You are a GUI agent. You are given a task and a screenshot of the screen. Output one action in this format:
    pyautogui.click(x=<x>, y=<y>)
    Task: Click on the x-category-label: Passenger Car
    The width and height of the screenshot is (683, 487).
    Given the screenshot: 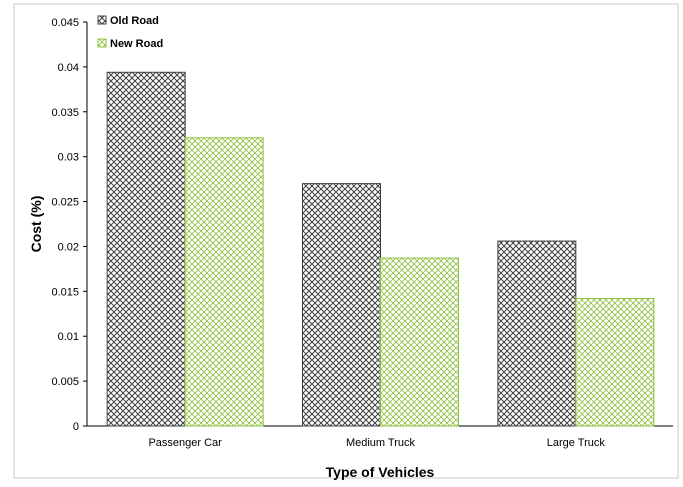 What is the action you would take?
    pyautogui.click(x=185, y=443)
    